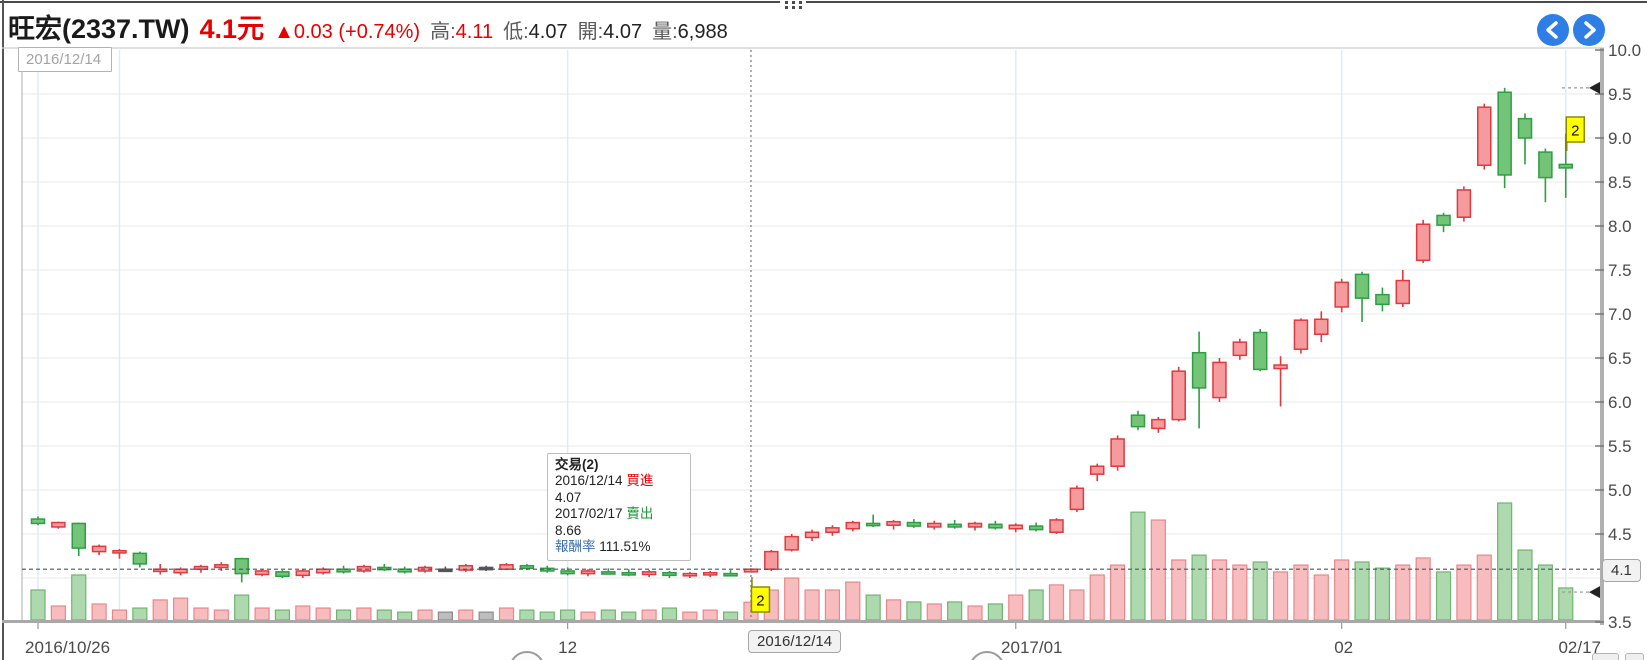  What do you see at coordinates (1575, 129) in the screenshot?
I see `sell-marker-flag` at bounding box center [1575, 129].